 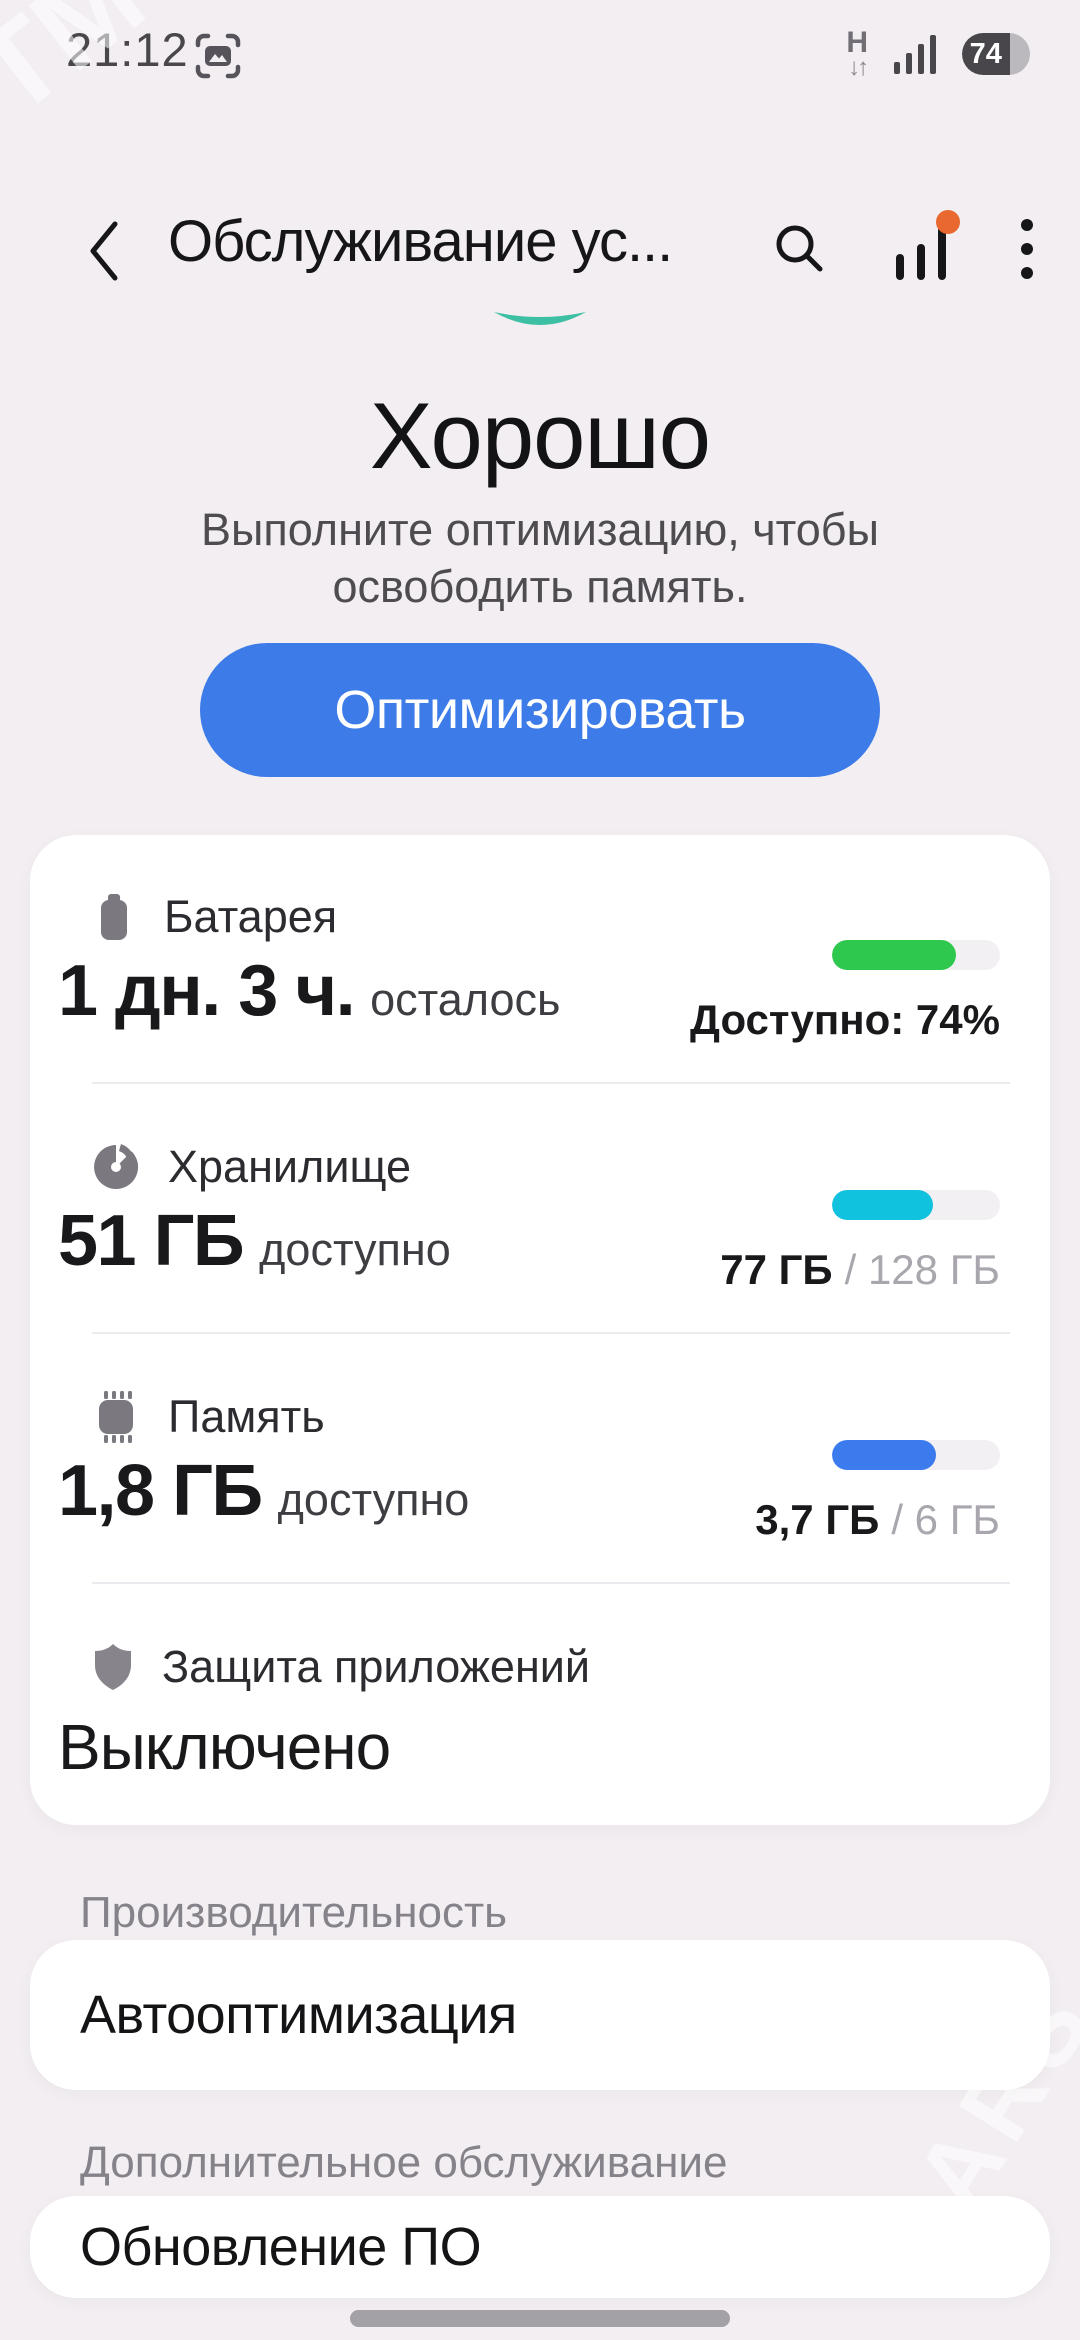 What do you see at coordinates (845, 1019) in the screenshot?
I see `battery-available: Доступно: 74%` at bounding box center [845, 1019].